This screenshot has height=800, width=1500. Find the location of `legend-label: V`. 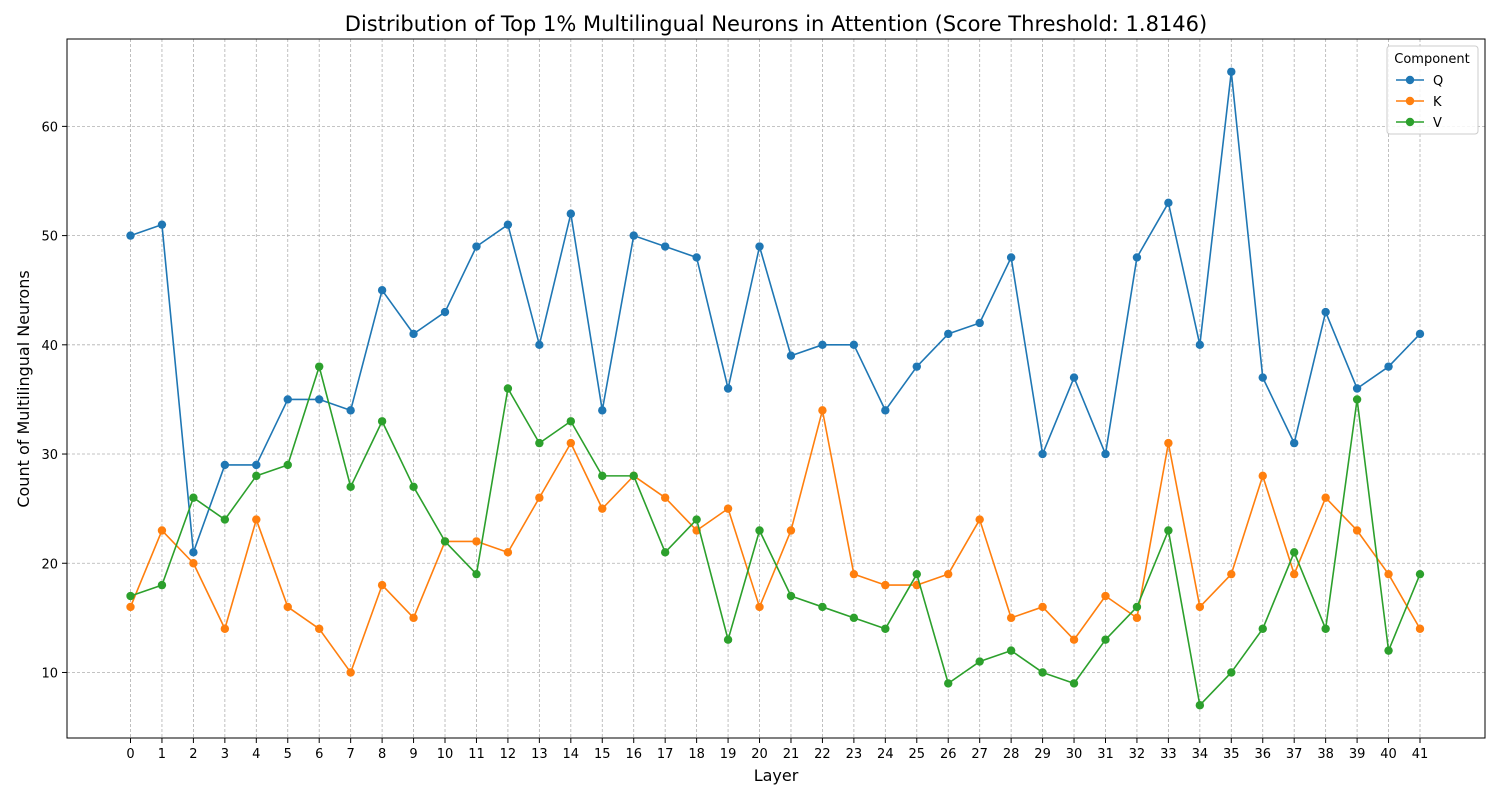

legend-label: V is located at coordinates (1437, 123).